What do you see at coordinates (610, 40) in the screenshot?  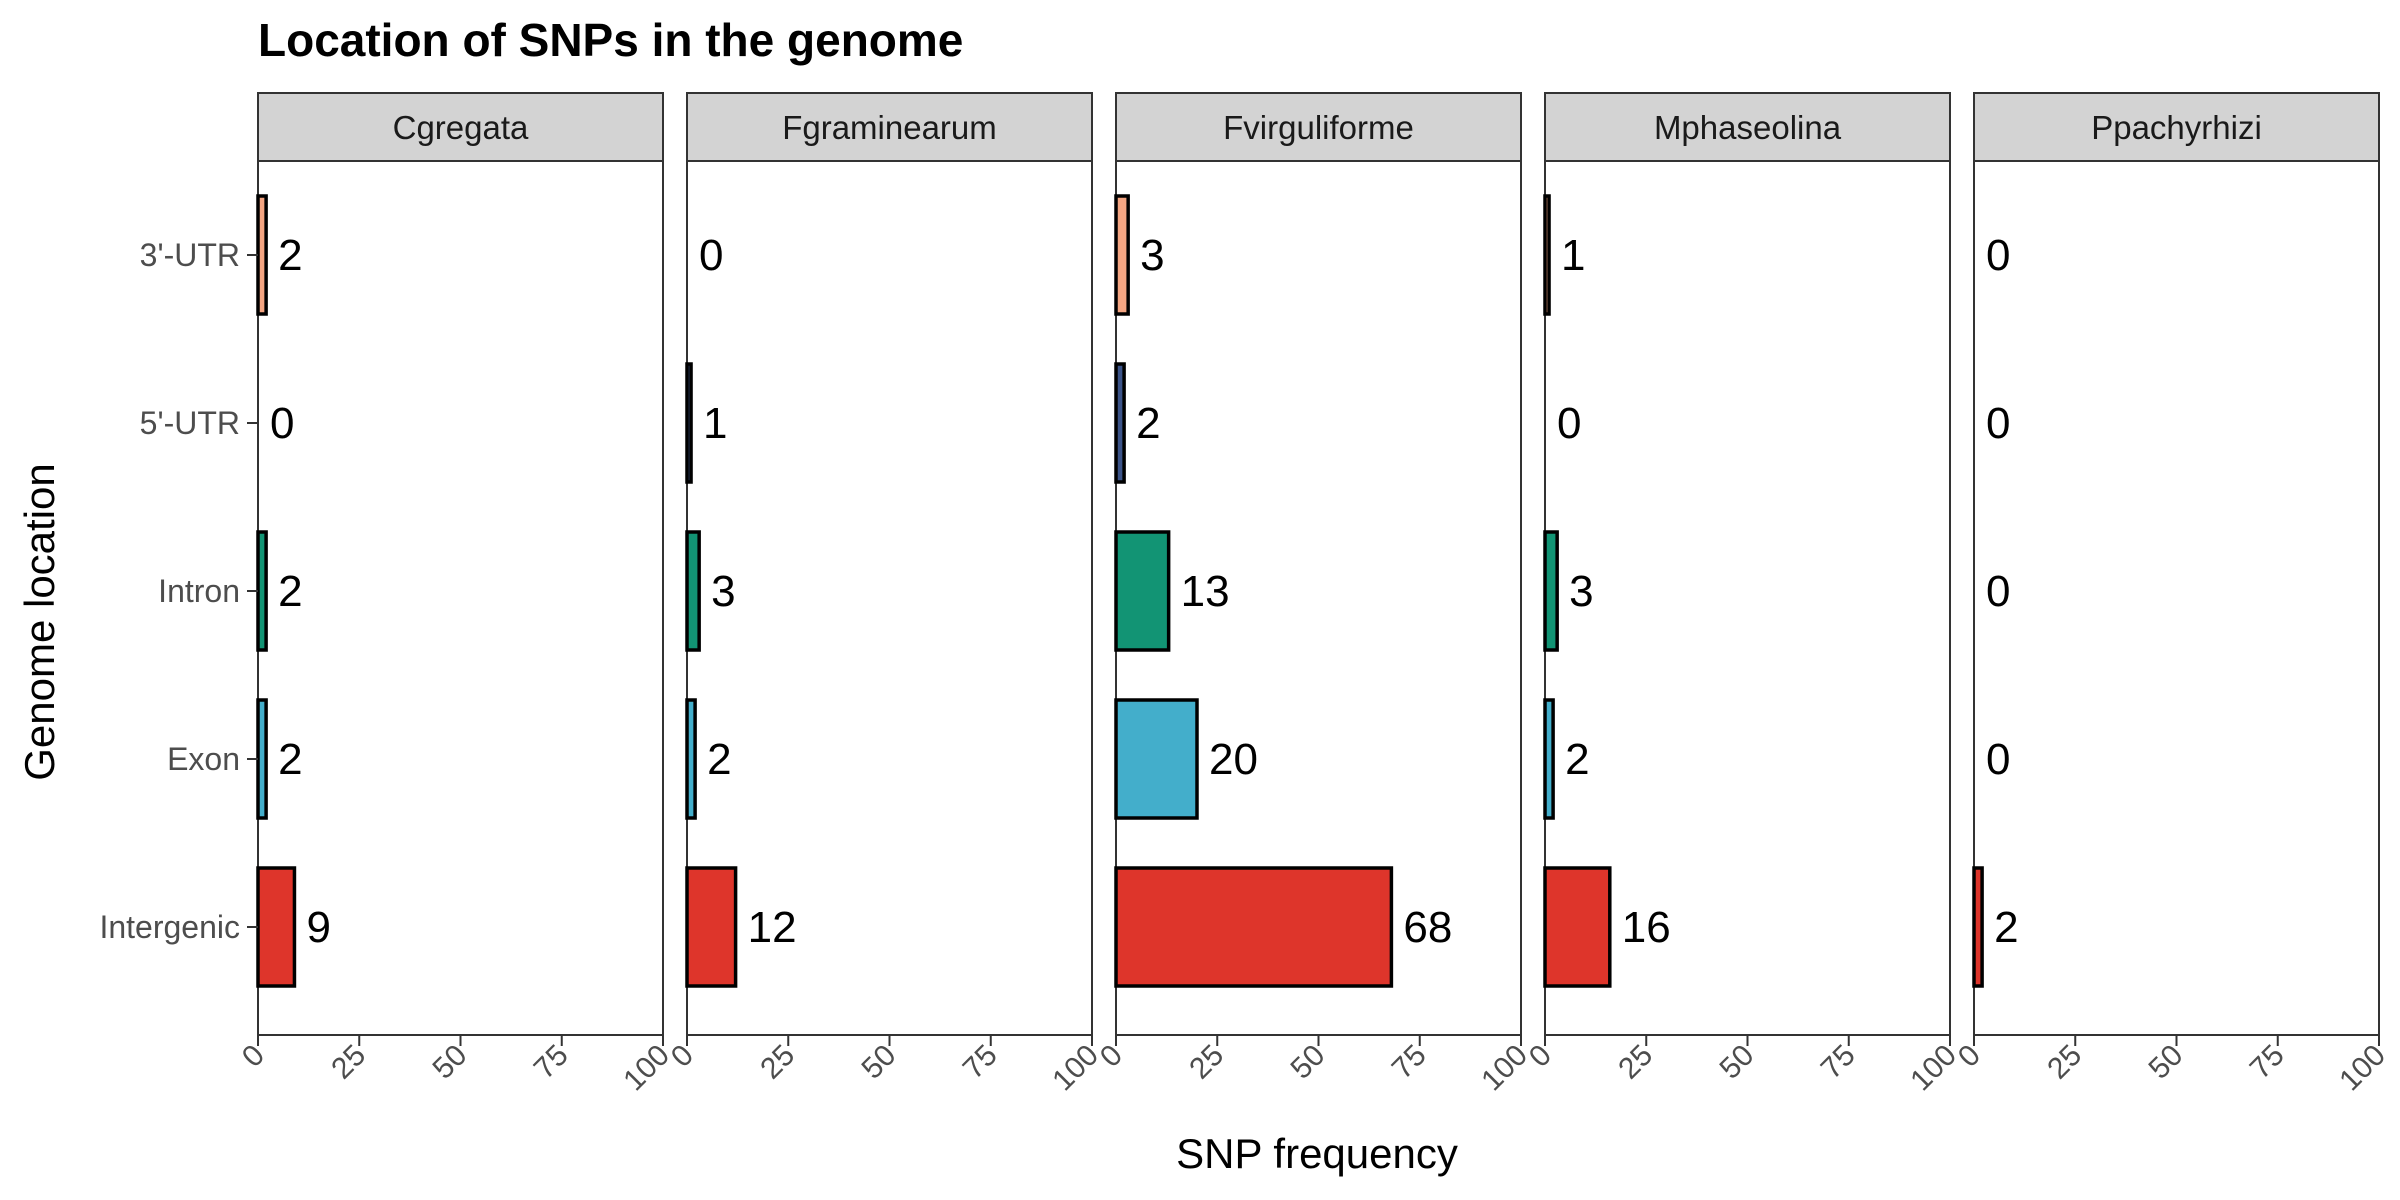 I see `chart-title: Location of SNPs in the genome` at bounding box center [610, 40].